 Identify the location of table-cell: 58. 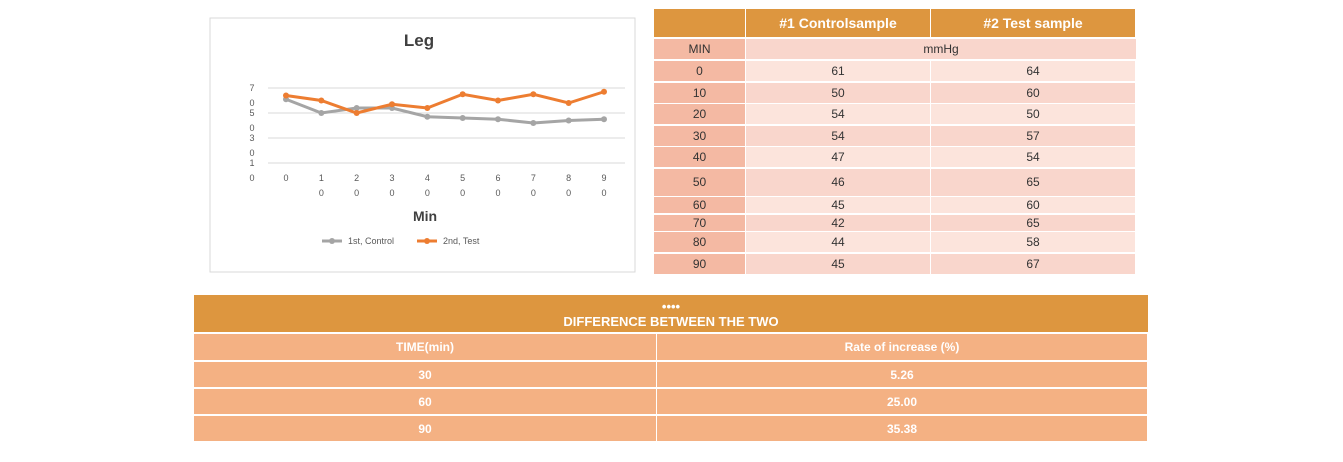
(1033, 242).